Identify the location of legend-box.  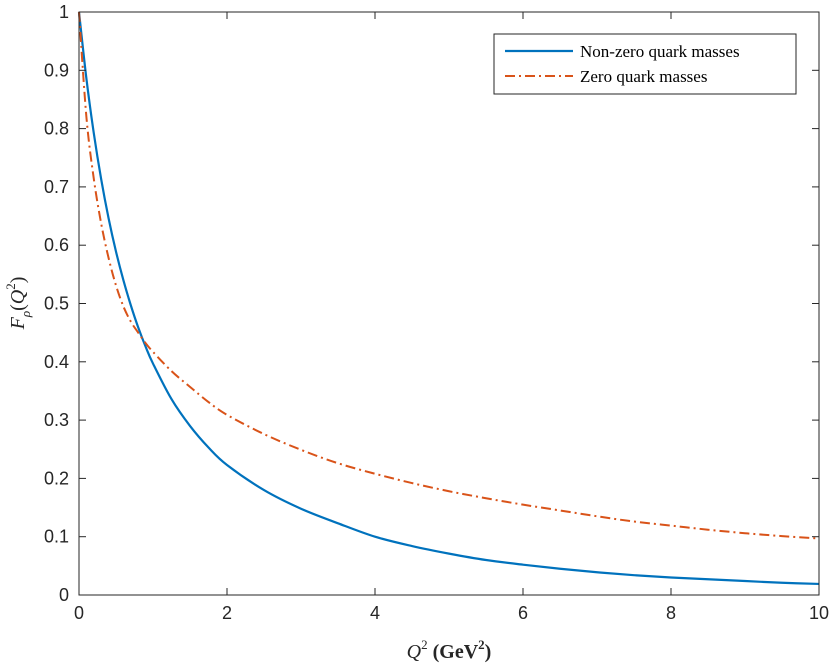
(645, 64).